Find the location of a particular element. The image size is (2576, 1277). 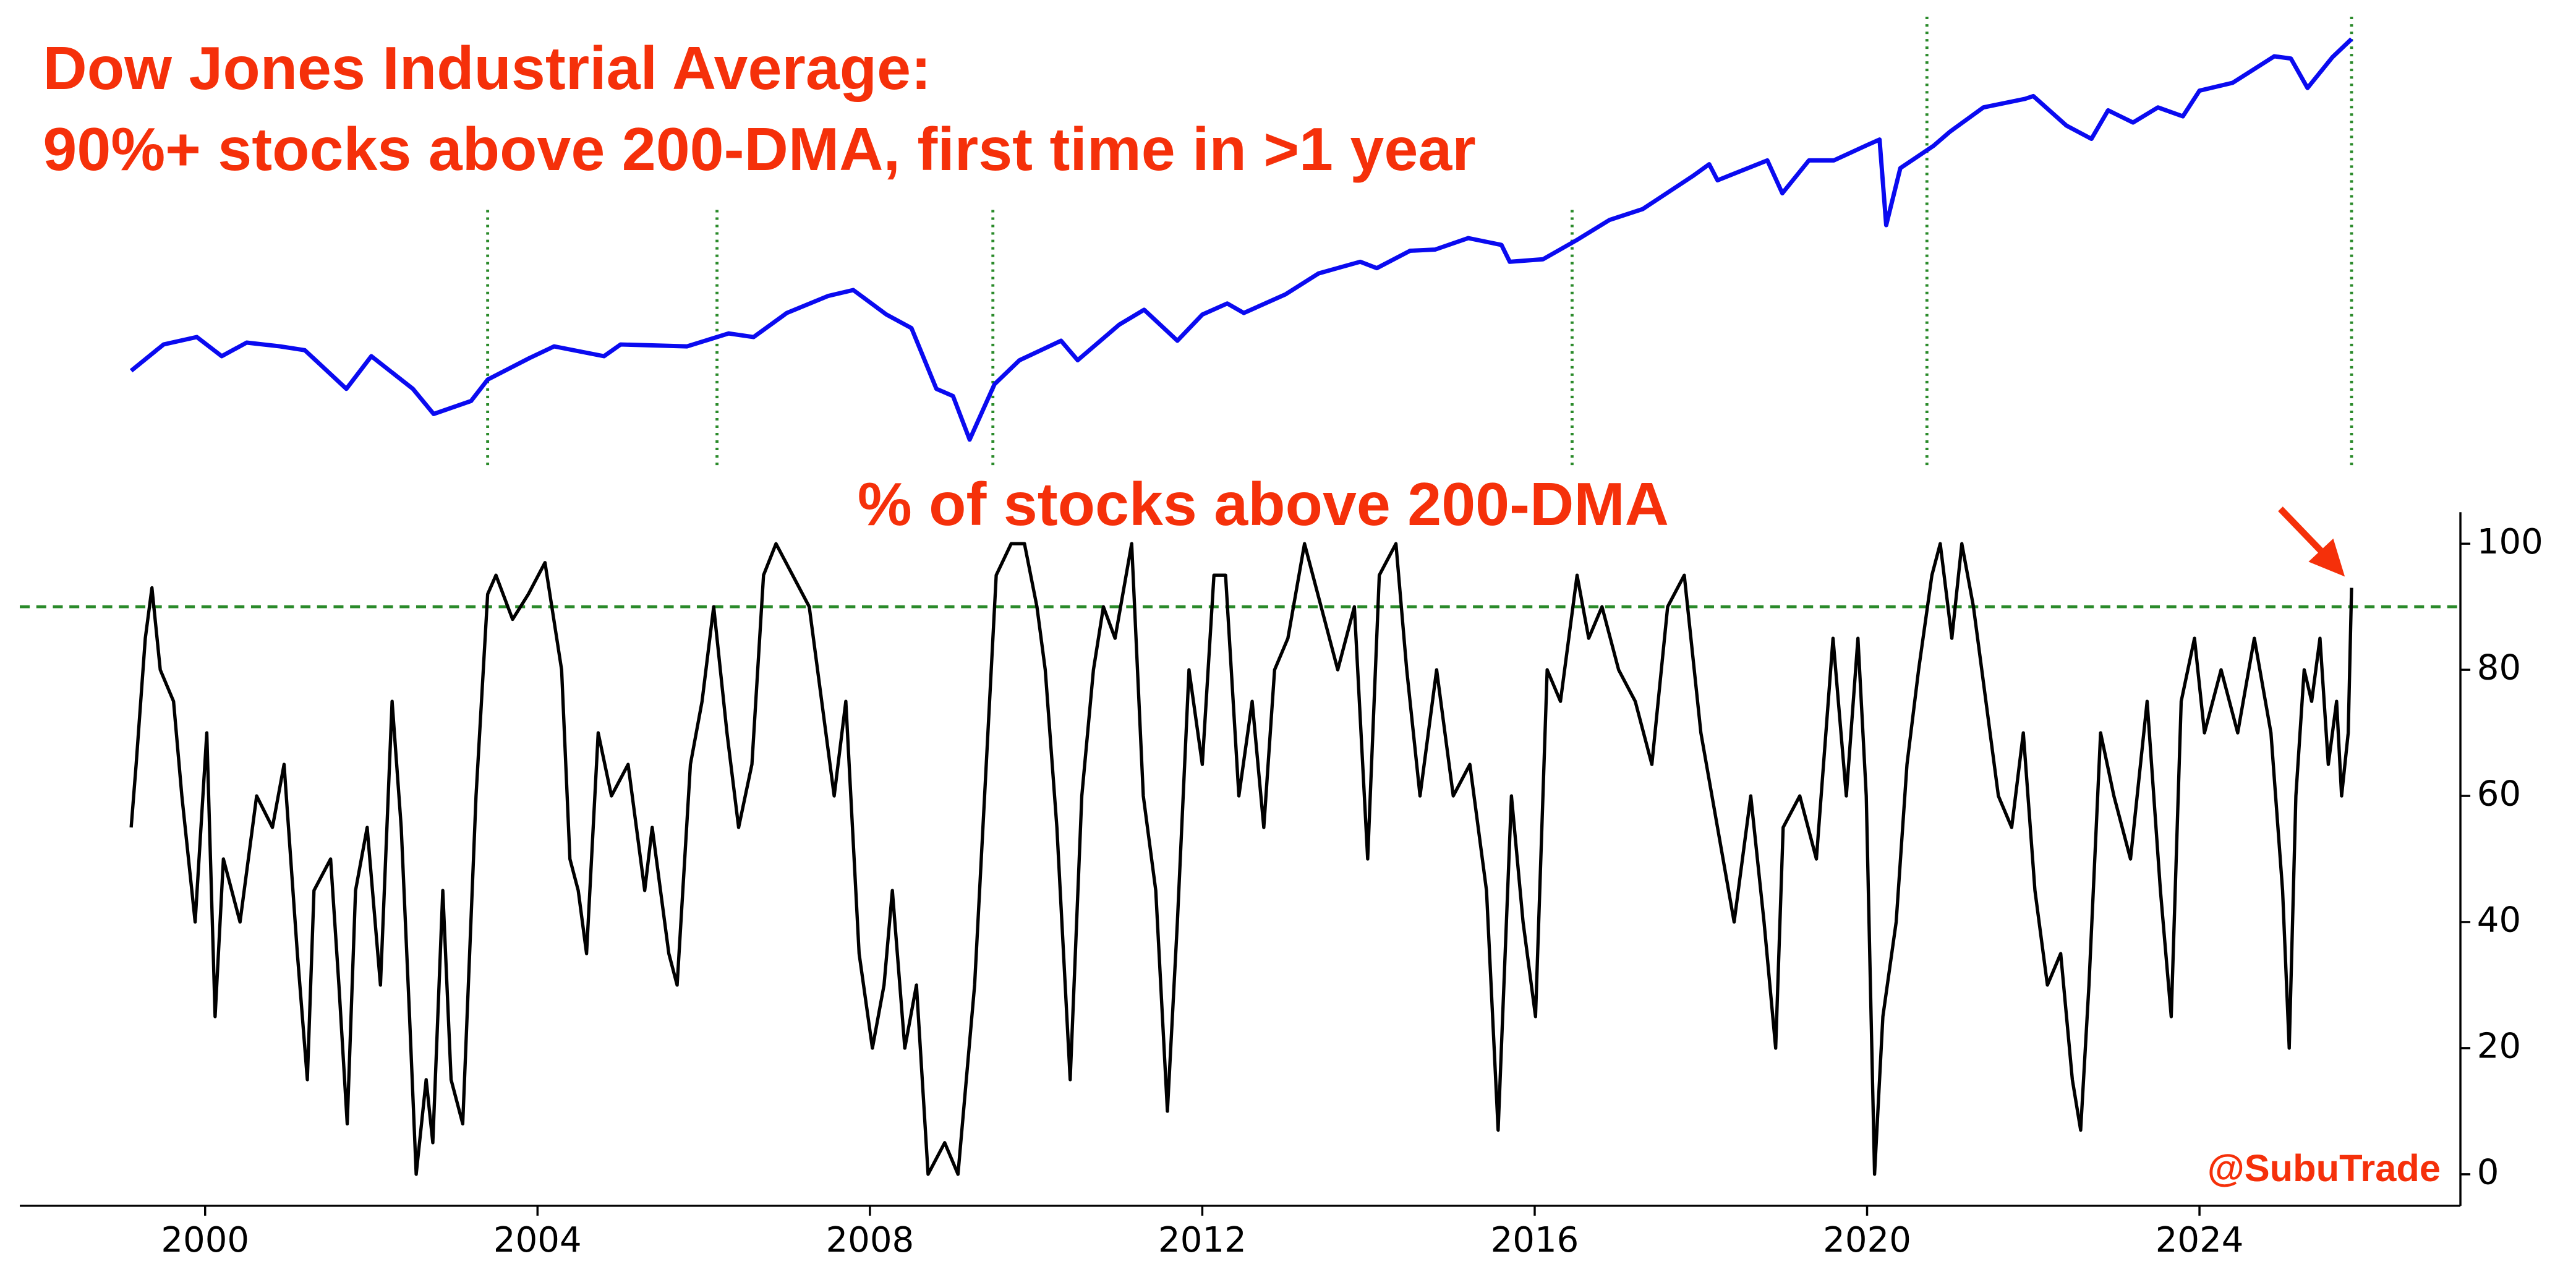

arrow-shaft is located at coordinates (2302, 532).